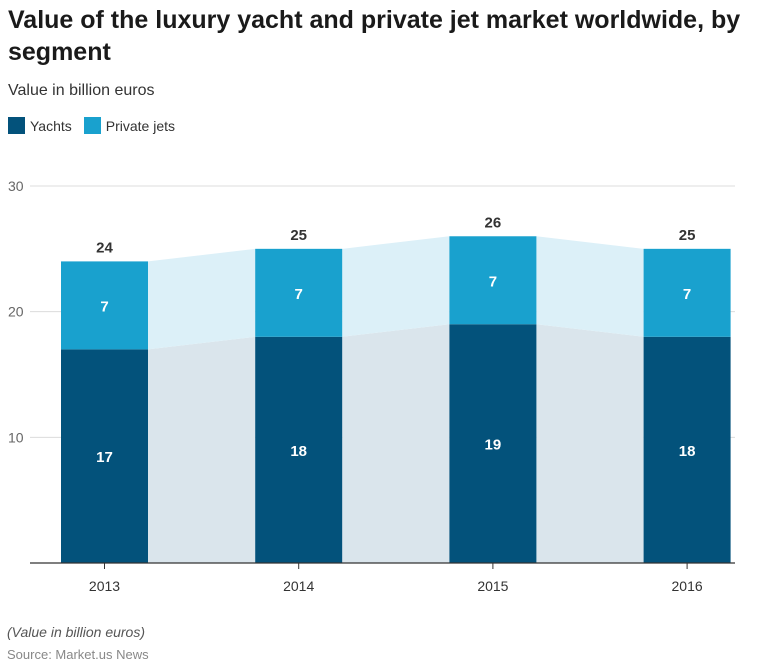 The height and width of the screenshot is (672, 768). What do you see at coordinates (492, 586) in the screenshot?
I see `x-tick-label: 2015` at bounding box center [492, 586].